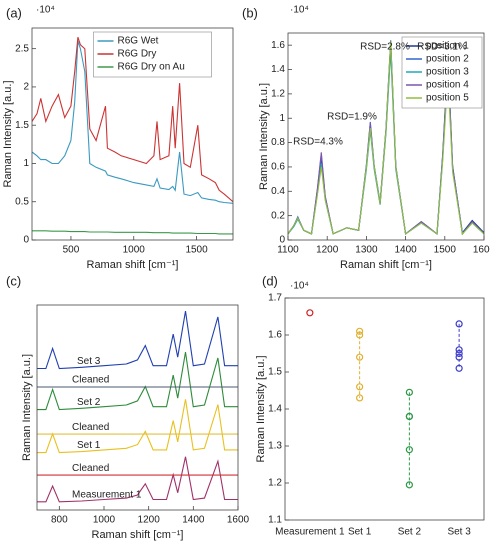  Describe the element at coordinates (288, 250) in the screenshot. I see `x-tick-label: 1100` at that location.